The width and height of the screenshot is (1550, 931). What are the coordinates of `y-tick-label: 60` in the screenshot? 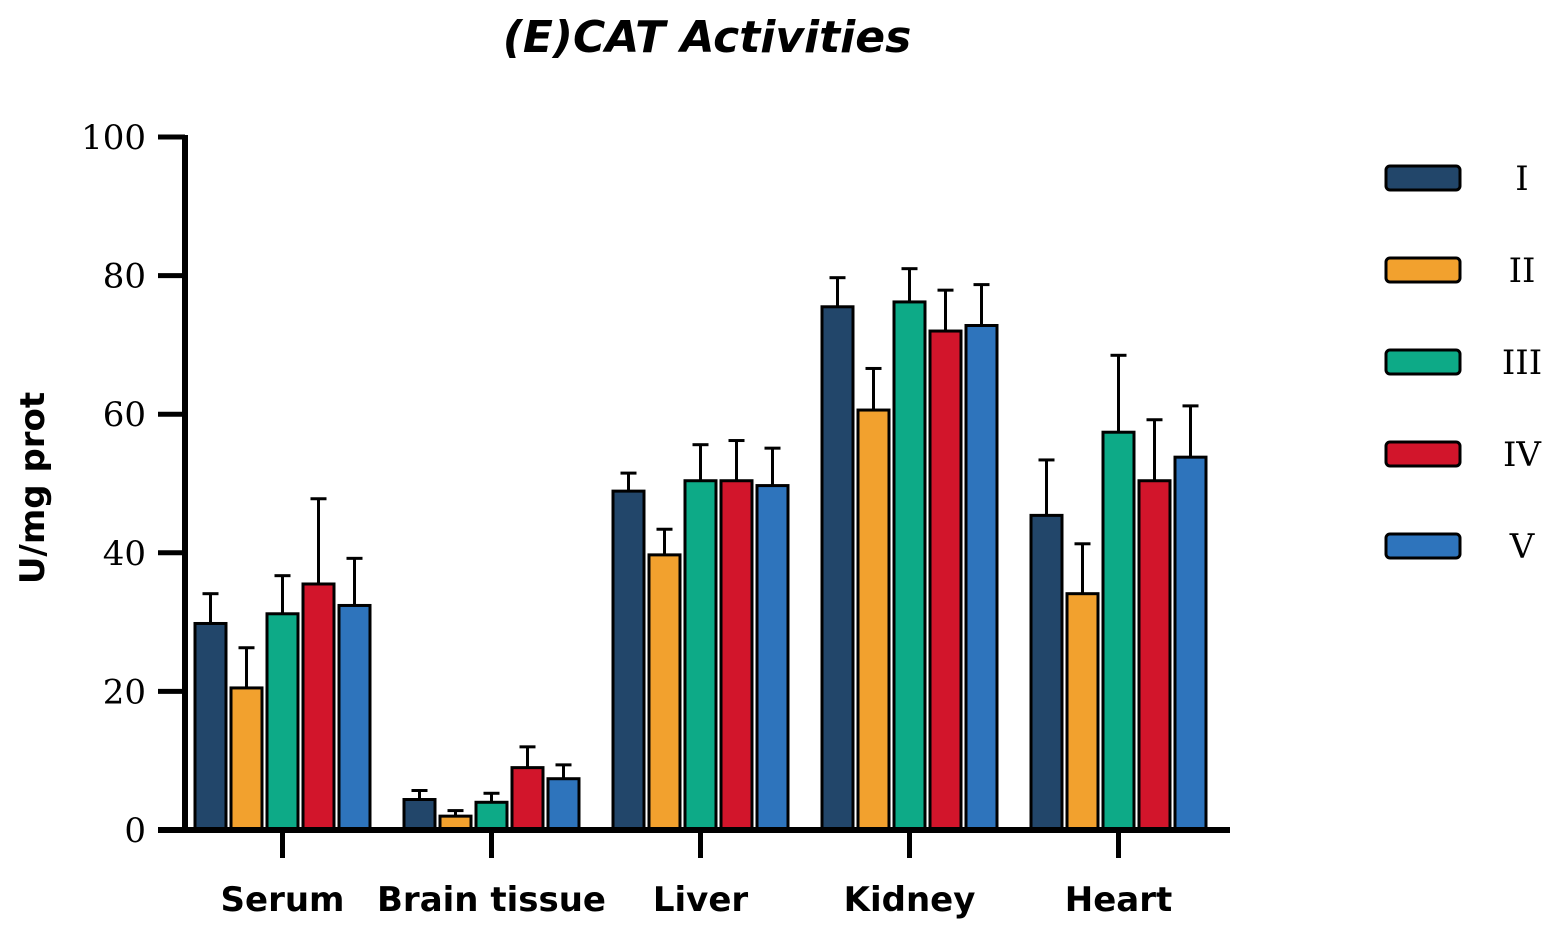 It's located at (124, 415).